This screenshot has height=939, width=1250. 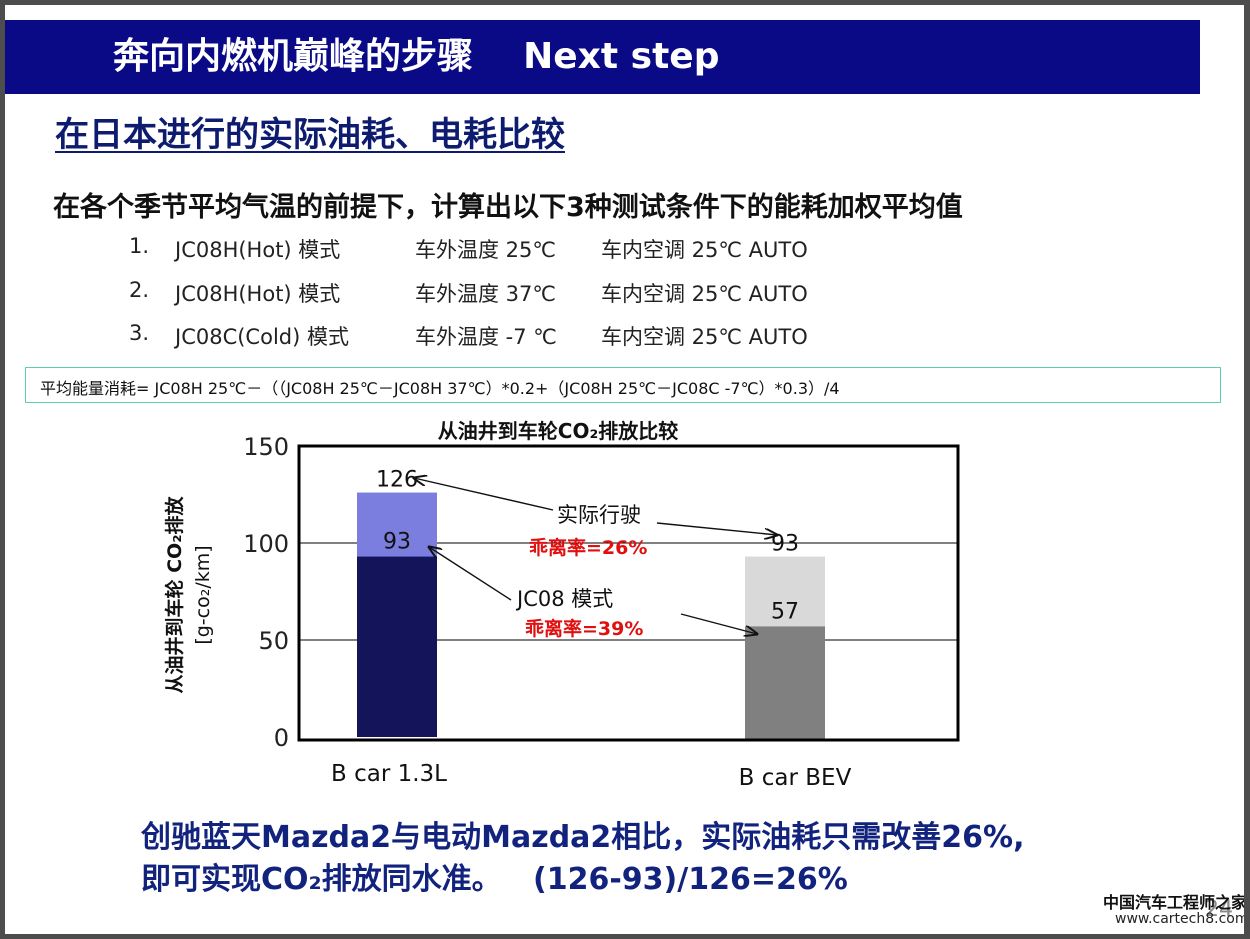 I want to click on condition-number: 3., so click(x=139, y=333).